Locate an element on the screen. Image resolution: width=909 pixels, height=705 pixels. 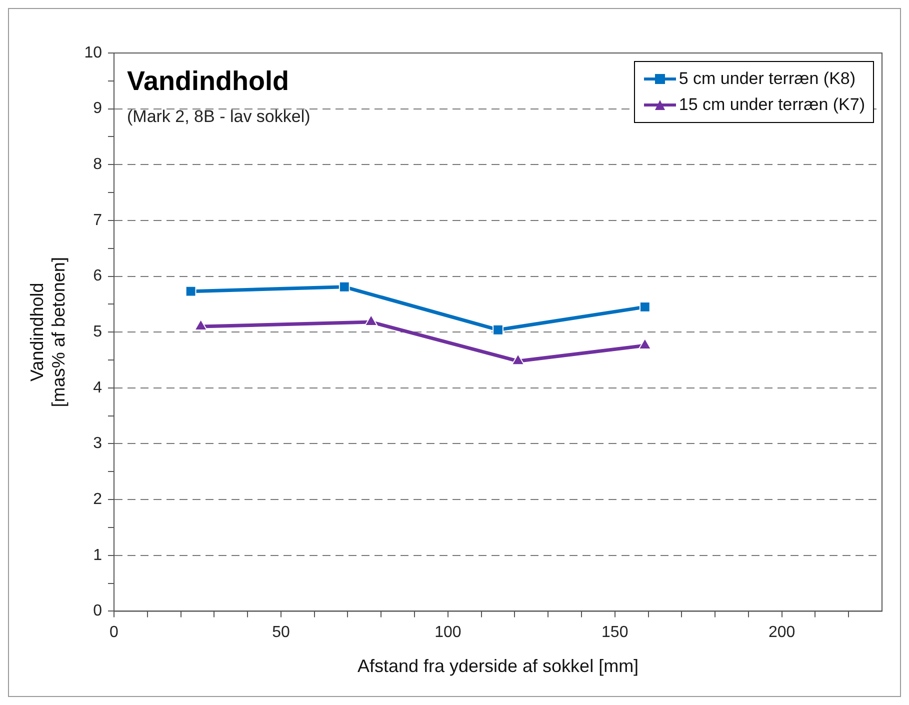
y-tick-label: 4 is located at coordinates (97, 387).